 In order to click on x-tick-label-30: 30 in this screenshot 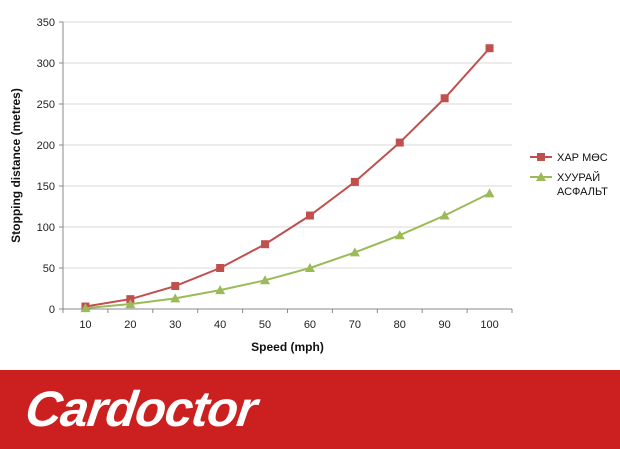, I will do `click(175, 325)`.